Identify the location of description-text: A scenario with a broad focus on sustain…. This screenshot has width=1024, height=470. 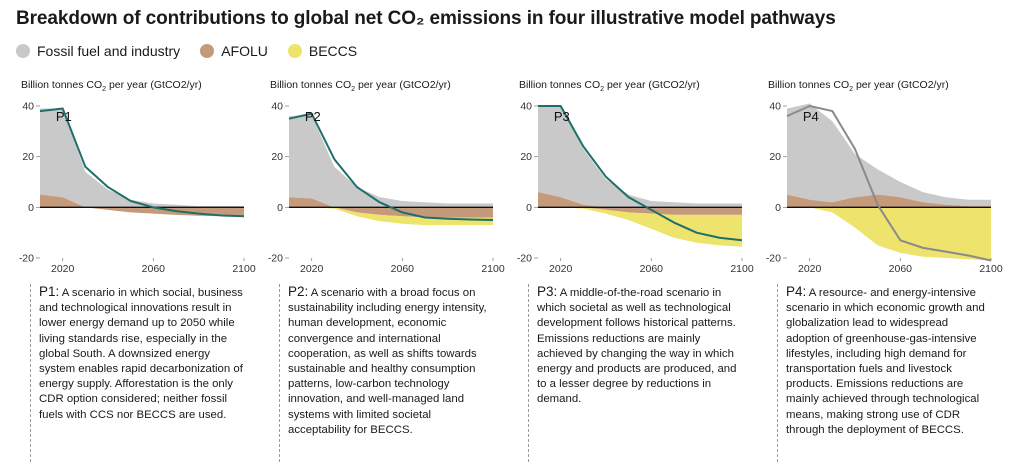
(387, 361).